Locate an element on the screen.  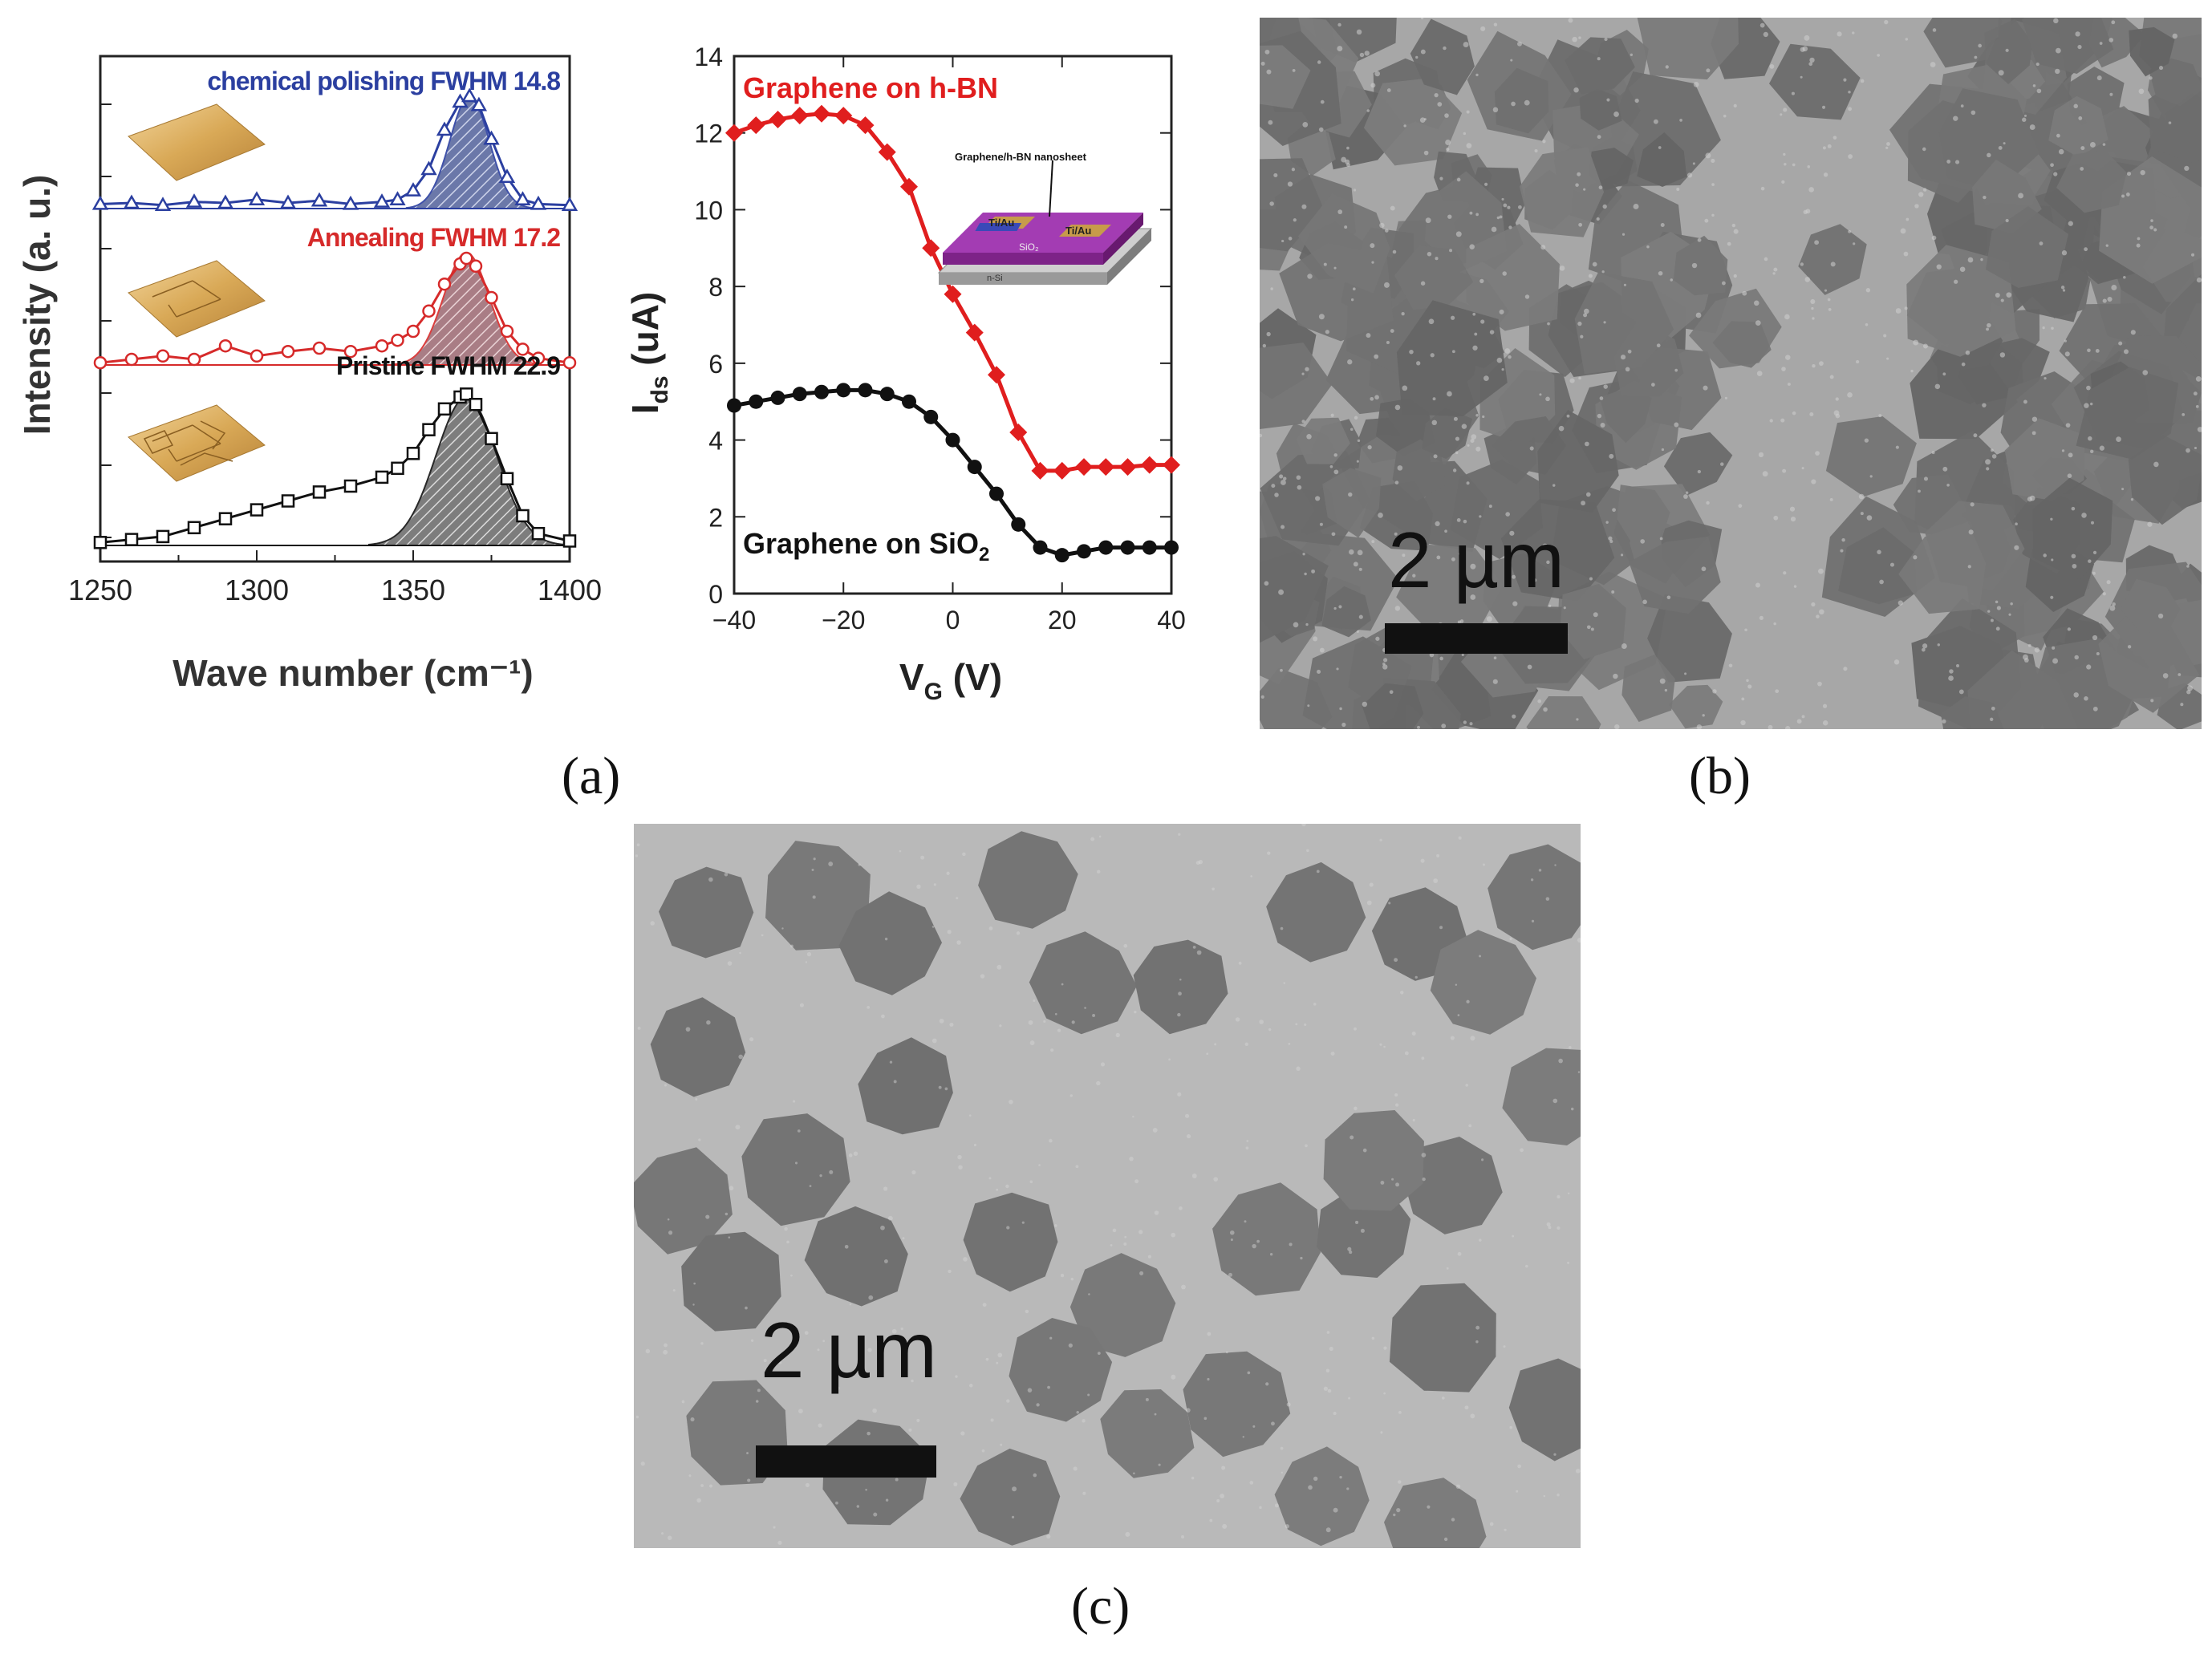
inset-label-nsi: n-Si is located at coordinates (995, 278).